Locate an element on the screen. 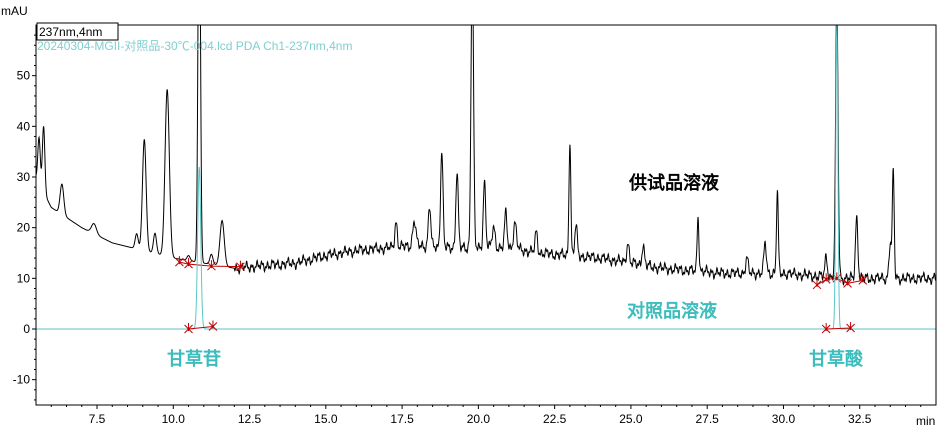  x-tick-label: 7.5 is located at coordinates (97, 419).